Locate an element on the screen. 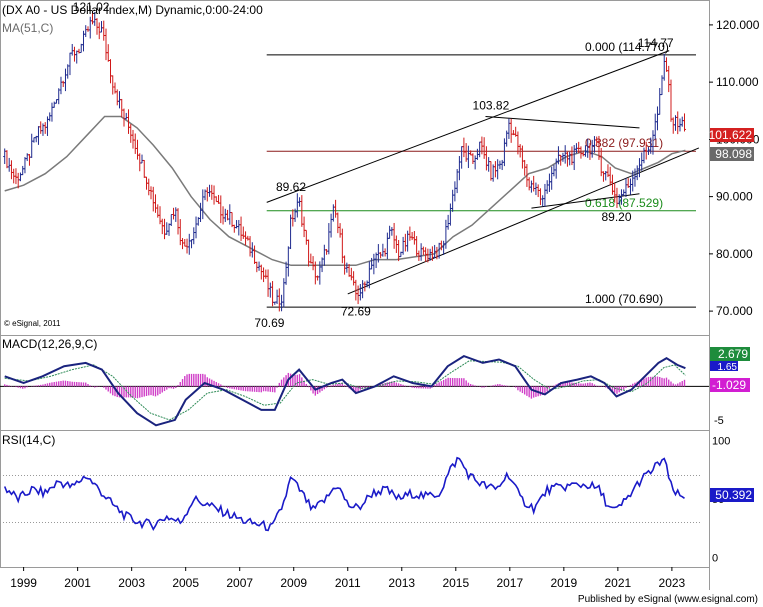 This screenshot has height=607, width=763. ma-value-badge: 98.098 is located at coordinates (732, 154).